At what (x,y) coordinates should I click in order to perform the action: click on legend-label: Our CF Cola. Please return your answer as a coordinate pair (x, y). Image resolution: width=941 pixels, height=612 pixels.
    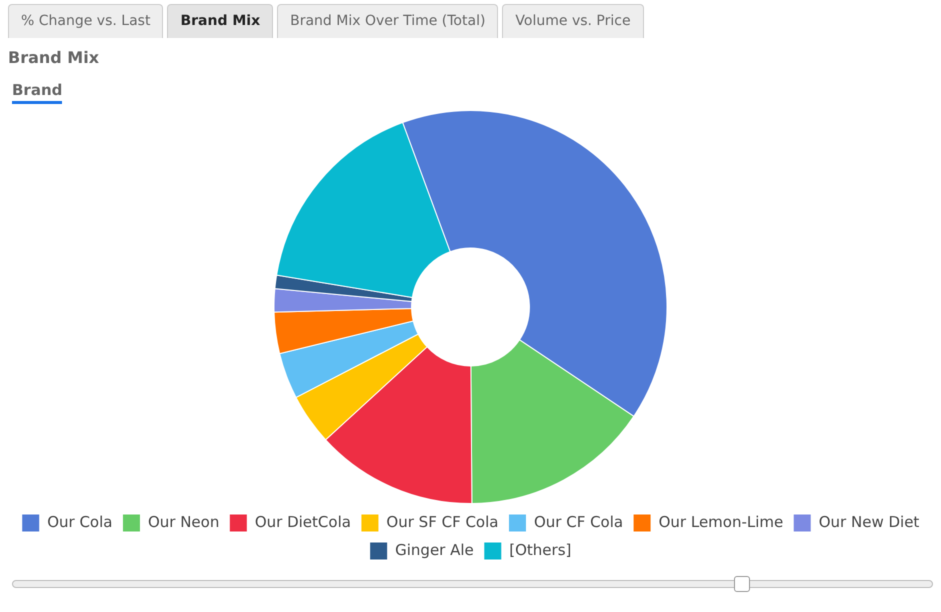
    Looking at the image, I should click on (579, 521).